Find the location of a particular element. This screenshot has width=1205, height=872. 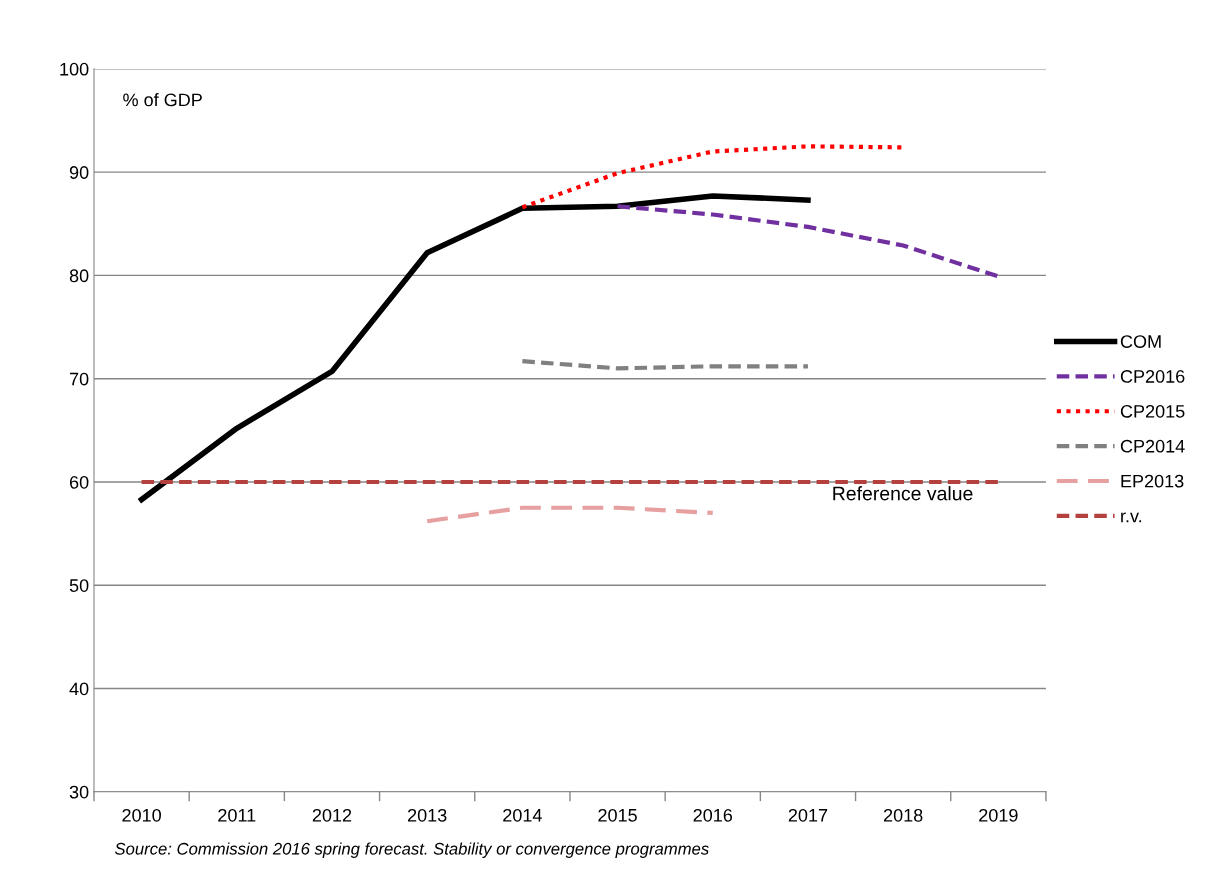

y-tick-label: 30 is located at coordinates (79, 792).